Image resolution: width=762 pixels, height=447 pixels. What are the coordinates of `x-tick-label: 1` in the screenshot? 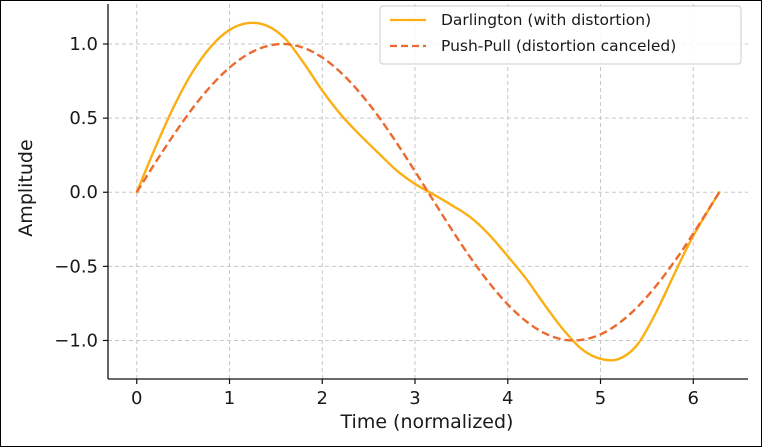 It's located at (229, 398).